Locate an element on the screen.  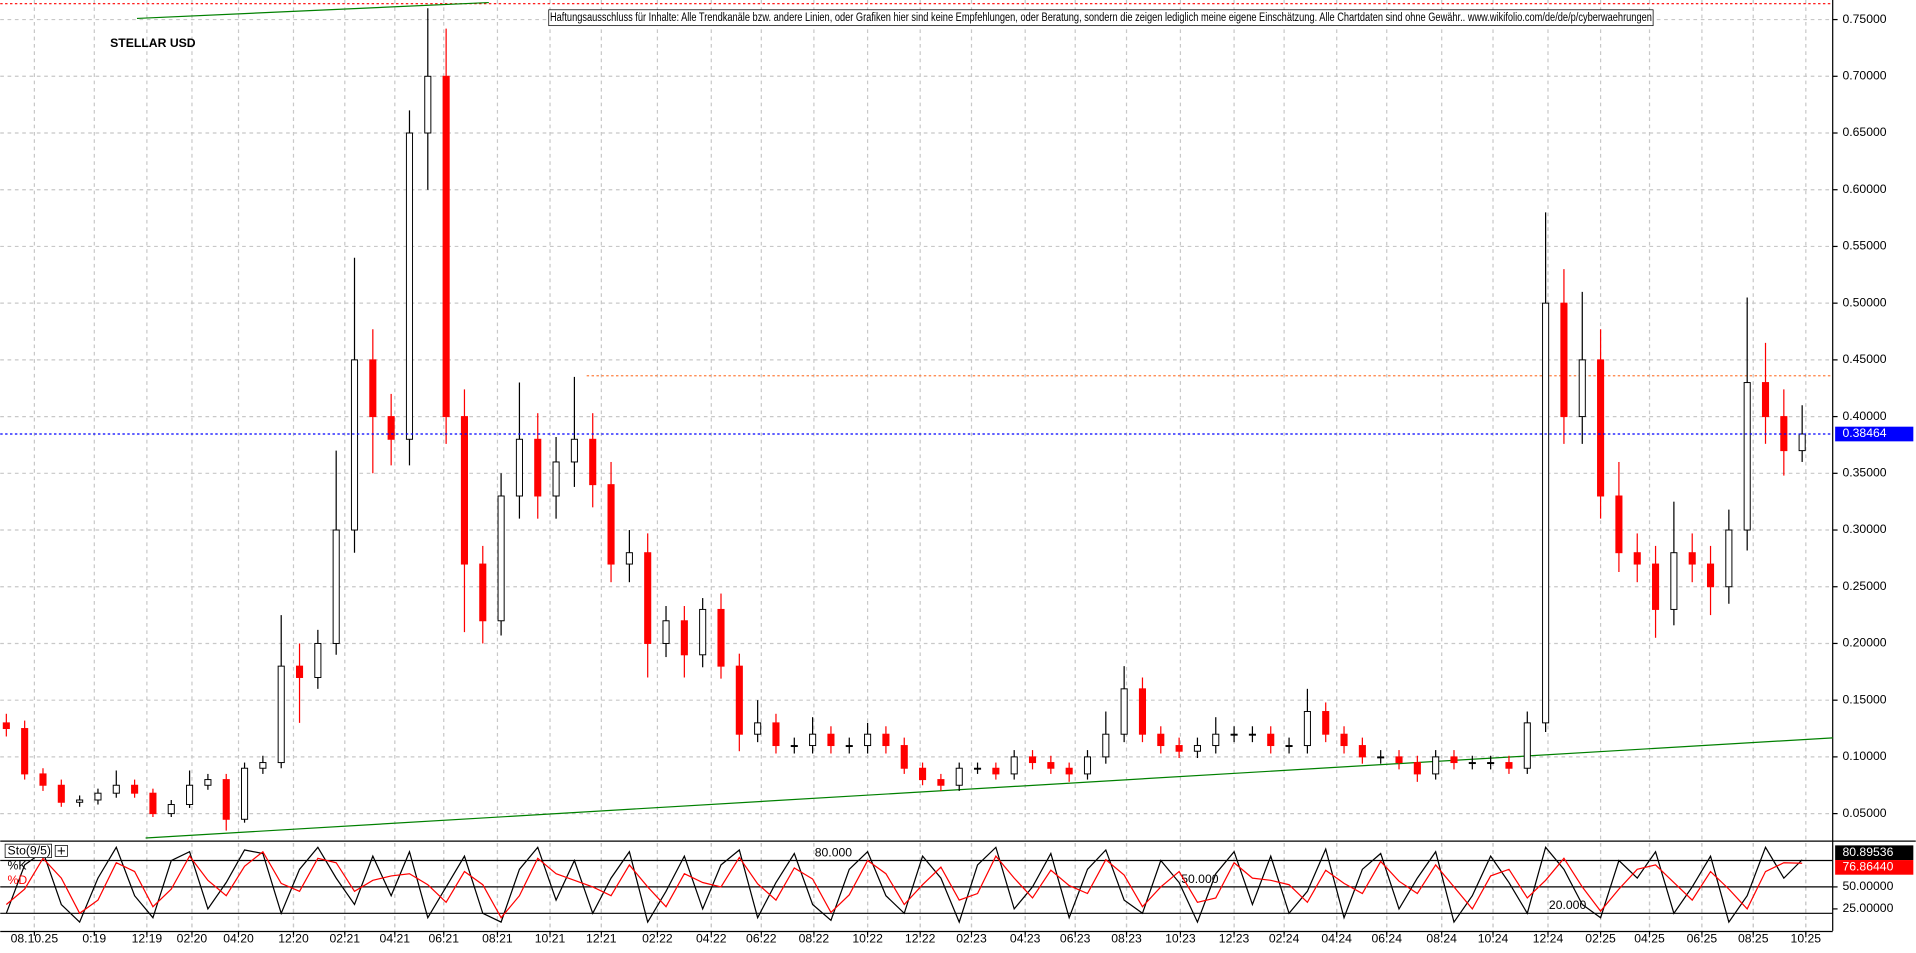
x-tick-label: 02:20 is located at coordinates (192, 939).